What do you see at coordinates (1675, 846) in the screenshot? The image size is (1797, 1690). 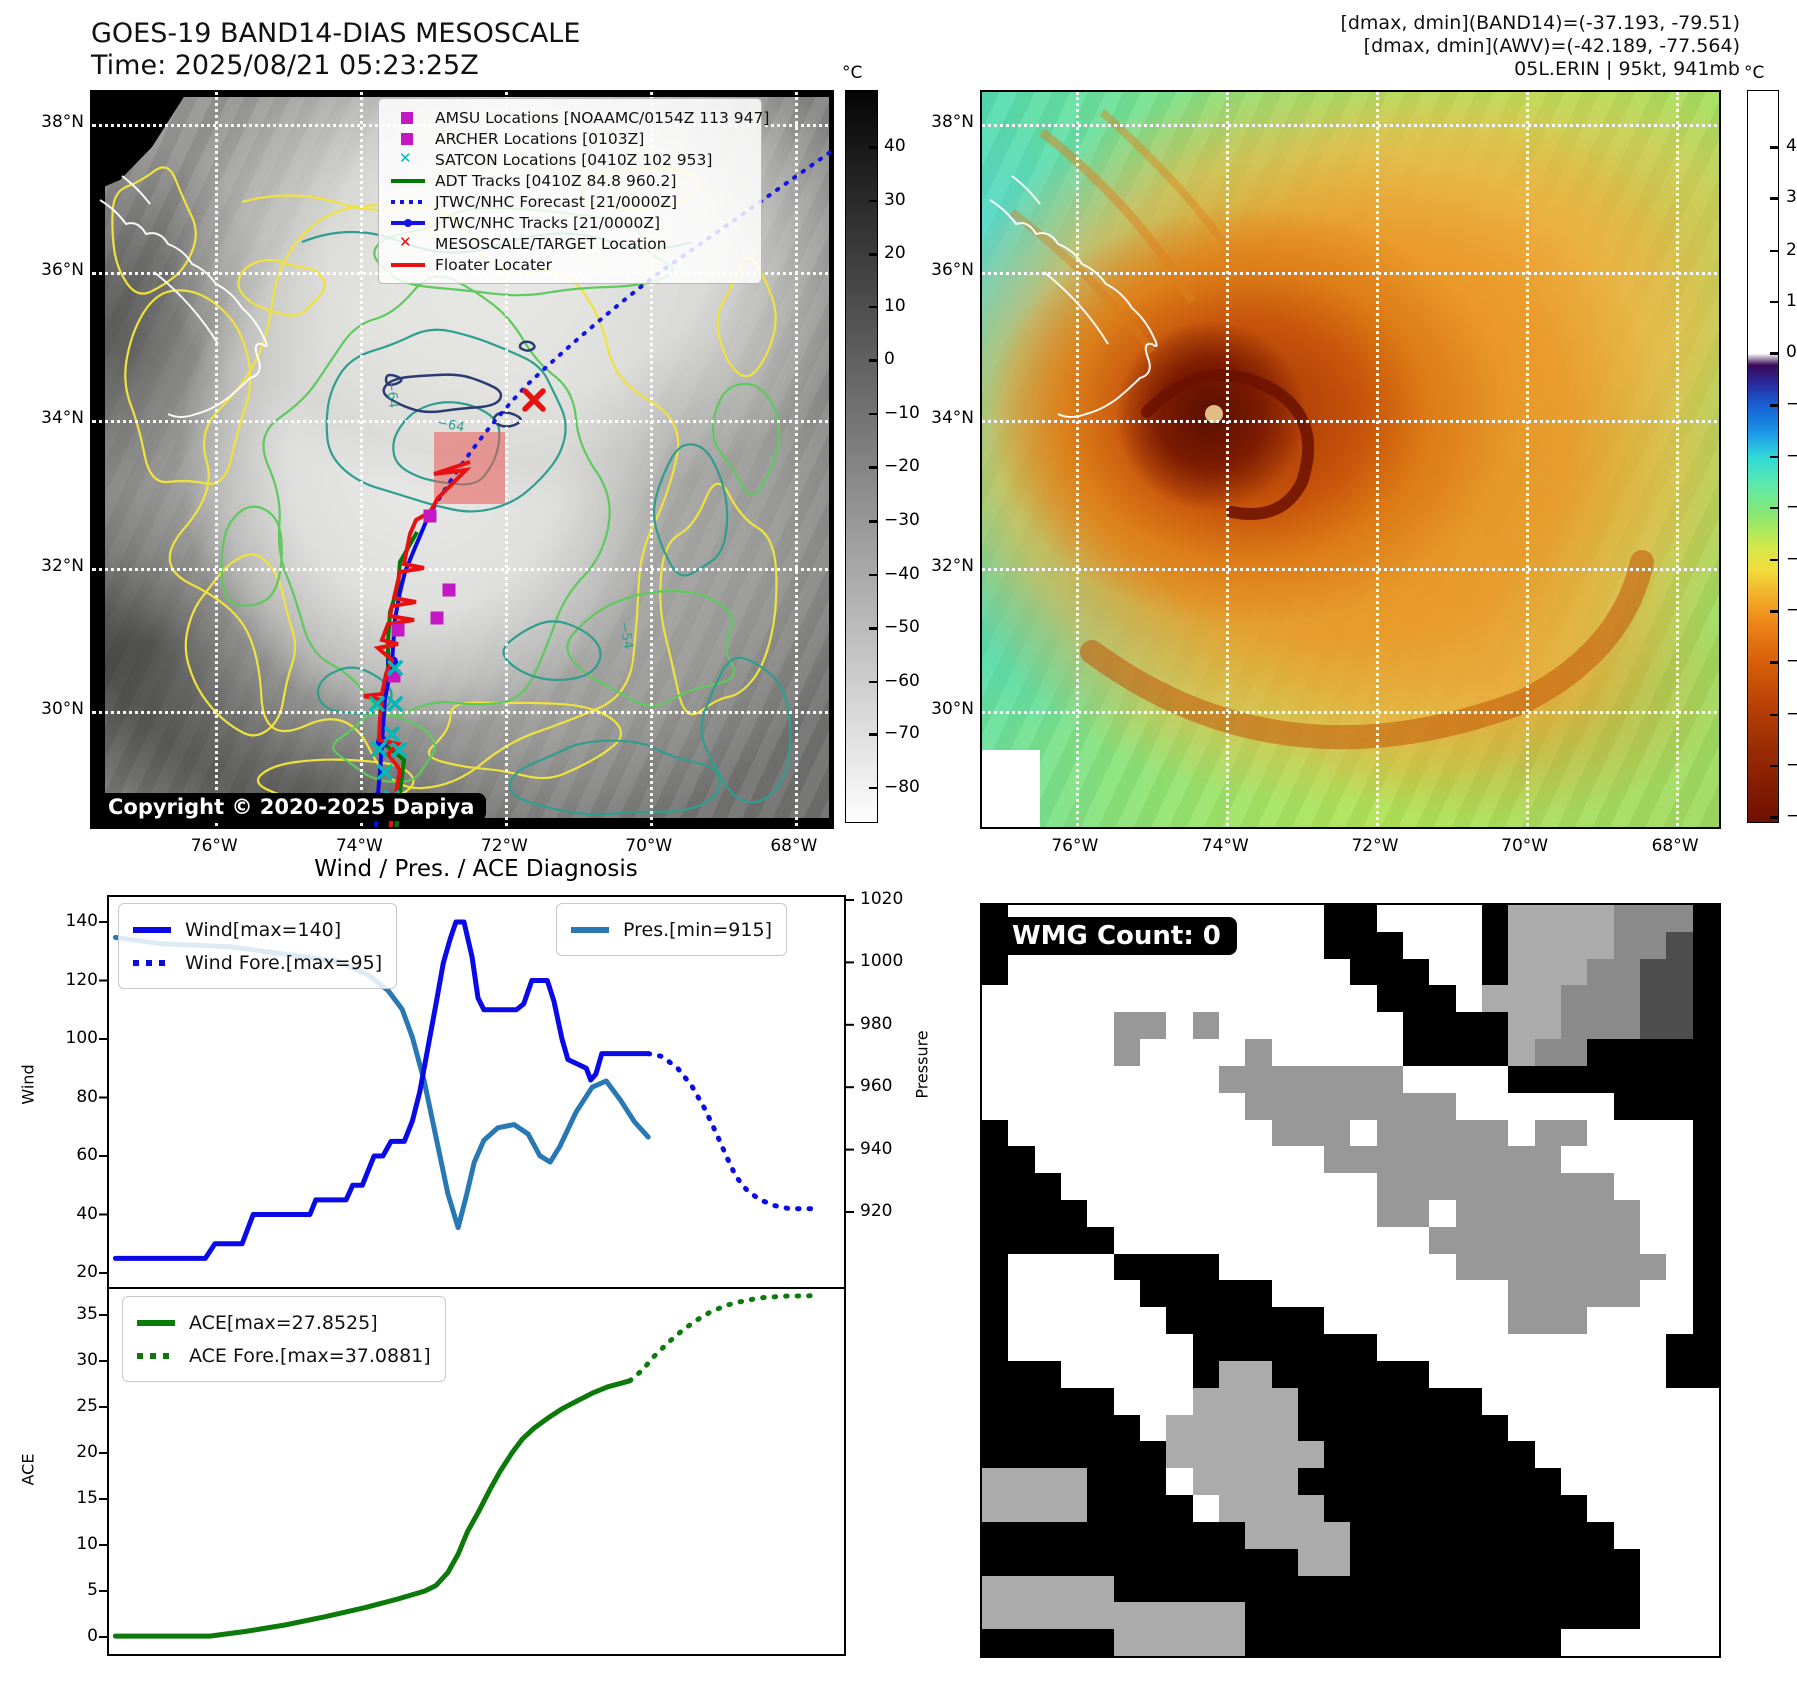 I see `lon-tick-label: 68°W` at bounding box center [1675, 846].